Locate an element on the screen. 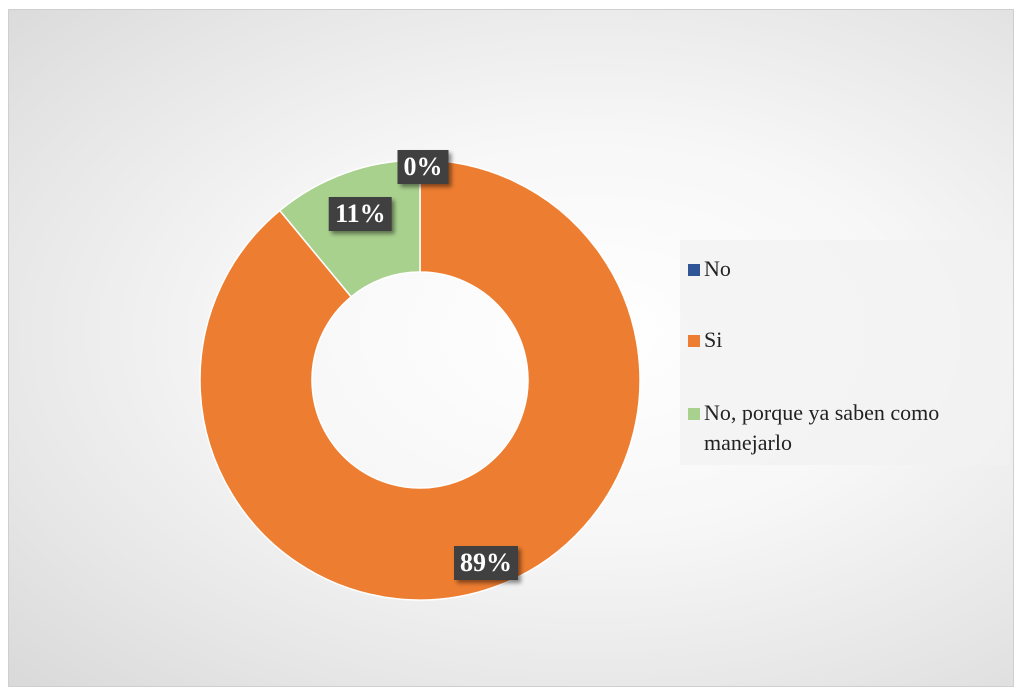 This screenshot has width=1016, height=689. legend-item-si: Si is located at coordinates (843, 340).